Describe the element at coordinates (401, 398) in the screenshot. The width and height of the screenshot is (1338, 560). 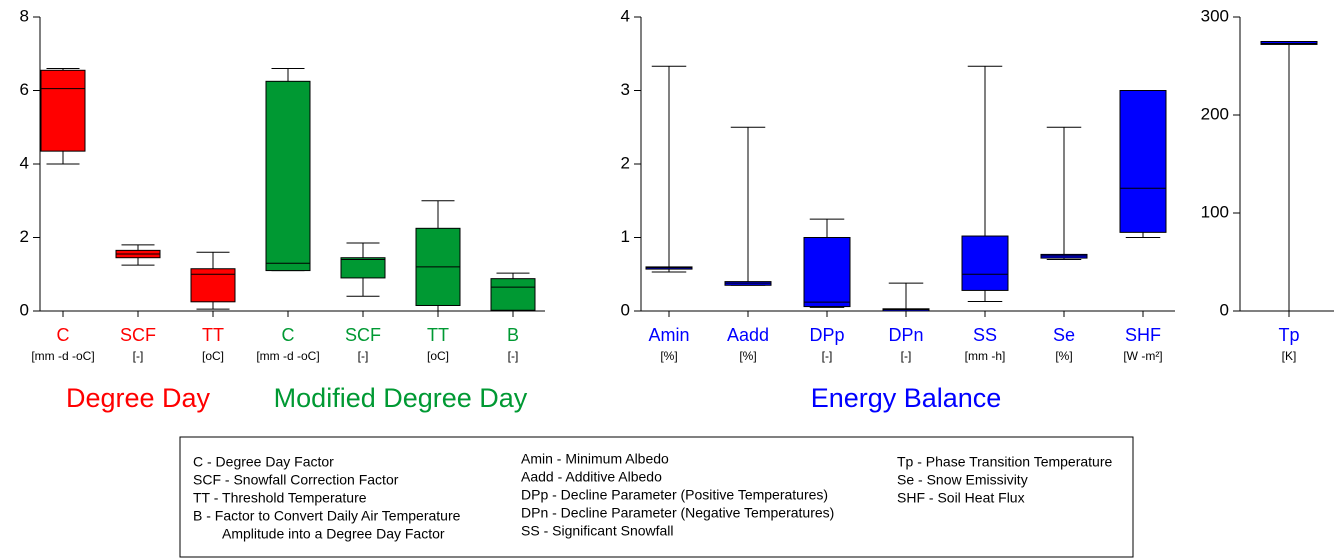
I see `group-label: Modified Degree Day` at that location.